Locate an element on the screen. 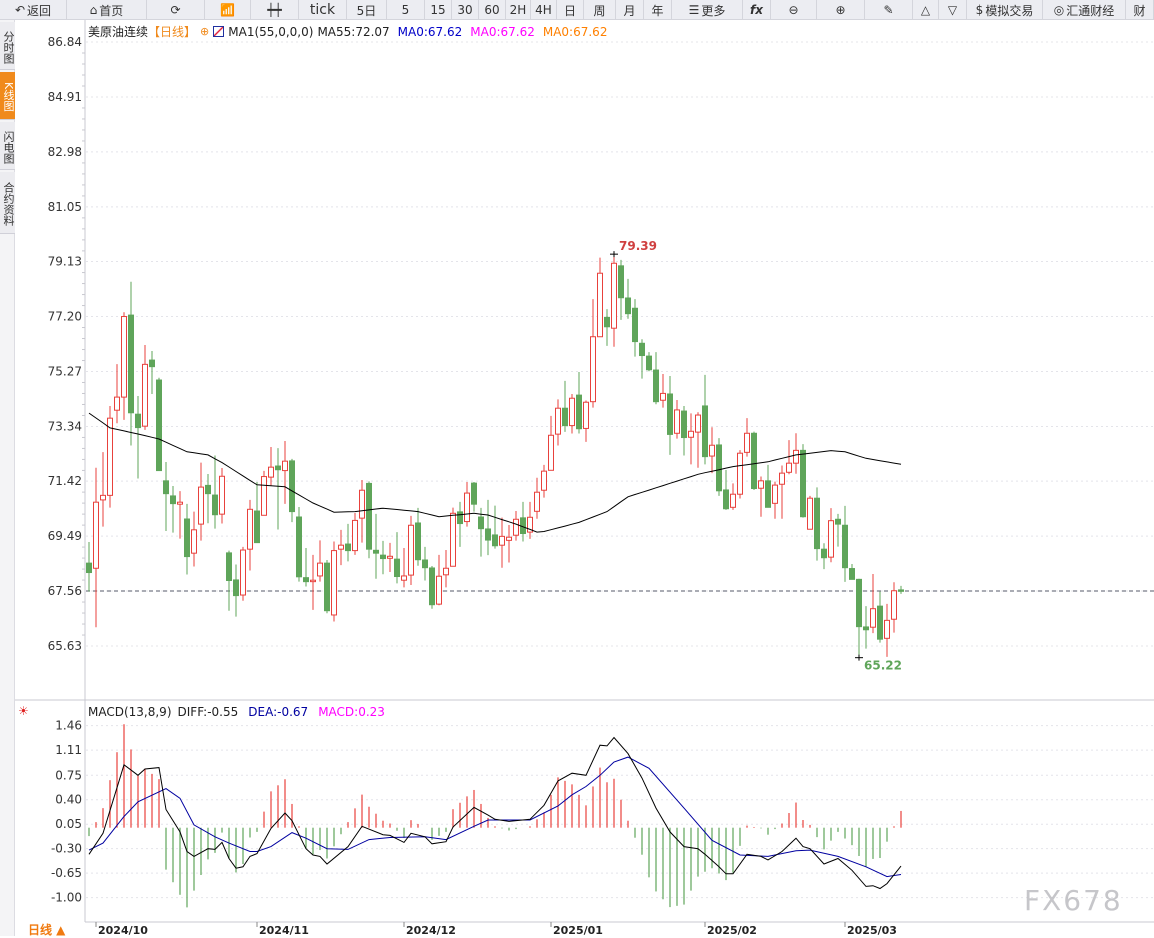  ma0-value-magenta: MA0:67.62 is located at coordinates (502, 31).